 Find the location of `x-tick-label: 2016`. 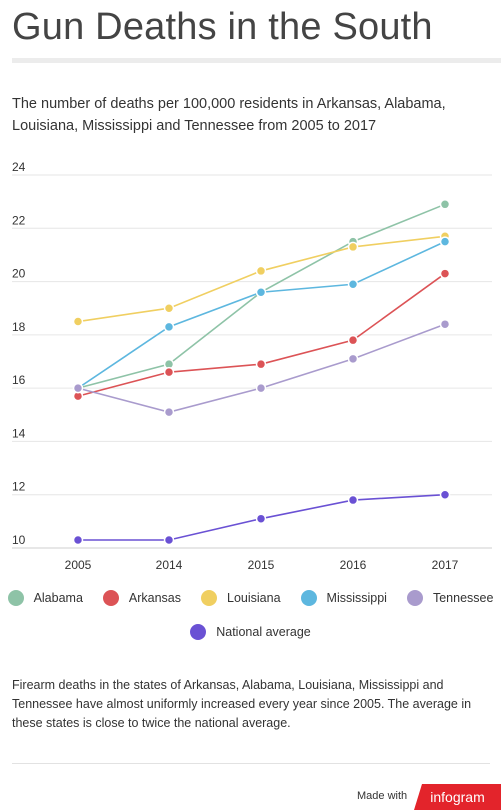

x-tick-label: 2016 is located at coordinates (353, 565).